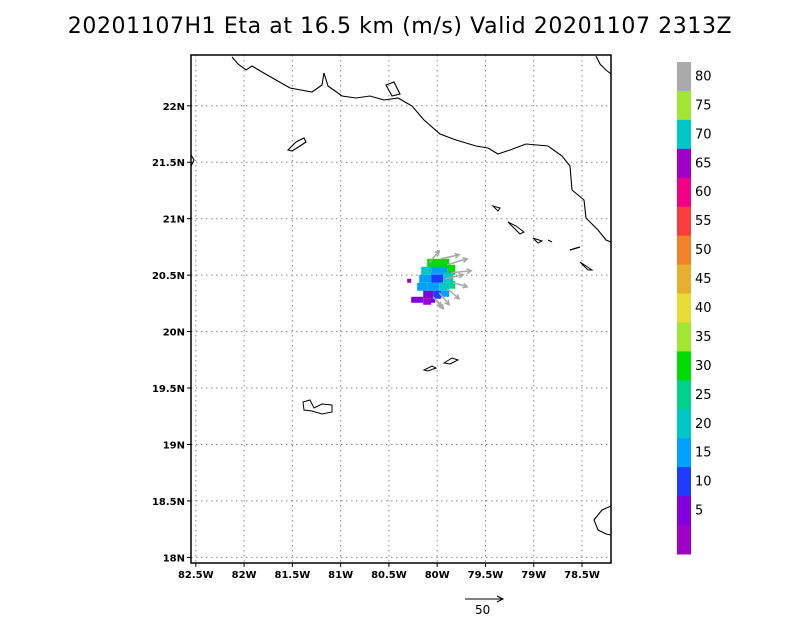 Image resolution: width=800 pixels, height=618 pixels. What do you see at coordinates (703, 250) in the screenshot?
I see `legend-label: 50` at bounding box center [703, 250].